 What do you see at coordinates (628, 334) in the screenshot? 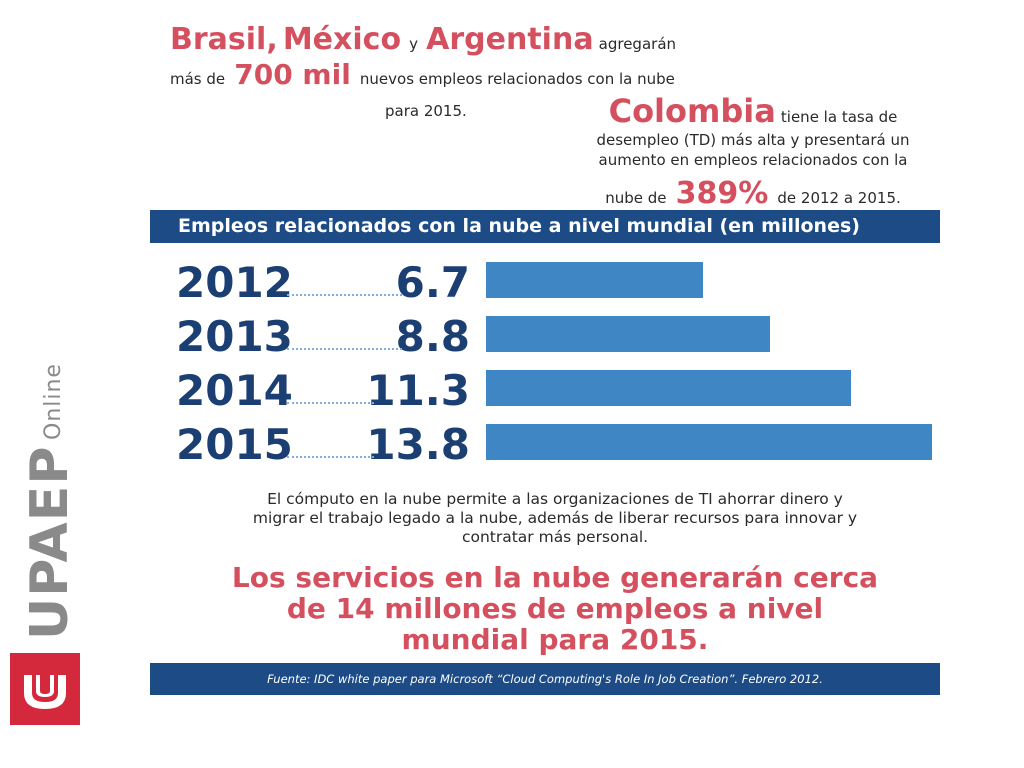
I see `bar-2013` at bounding box center [628, 334].